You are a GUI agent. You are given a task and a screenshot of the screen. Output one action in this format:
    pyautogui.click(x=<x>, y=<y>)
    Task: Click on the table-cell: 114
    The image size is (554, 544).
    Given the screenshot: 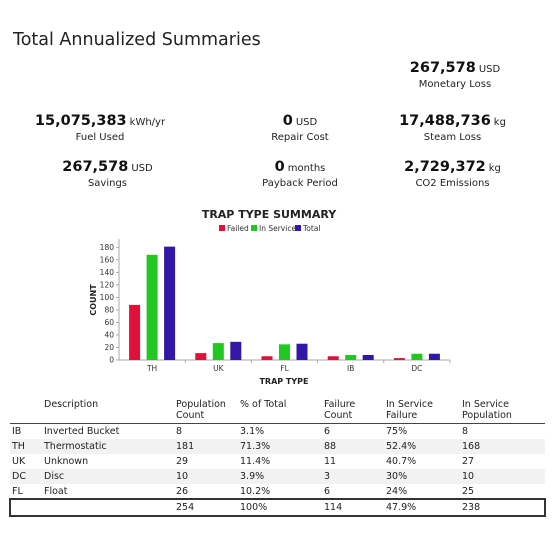 What is the action you would take?
    pyautogui.click(x=333, y=507)
    